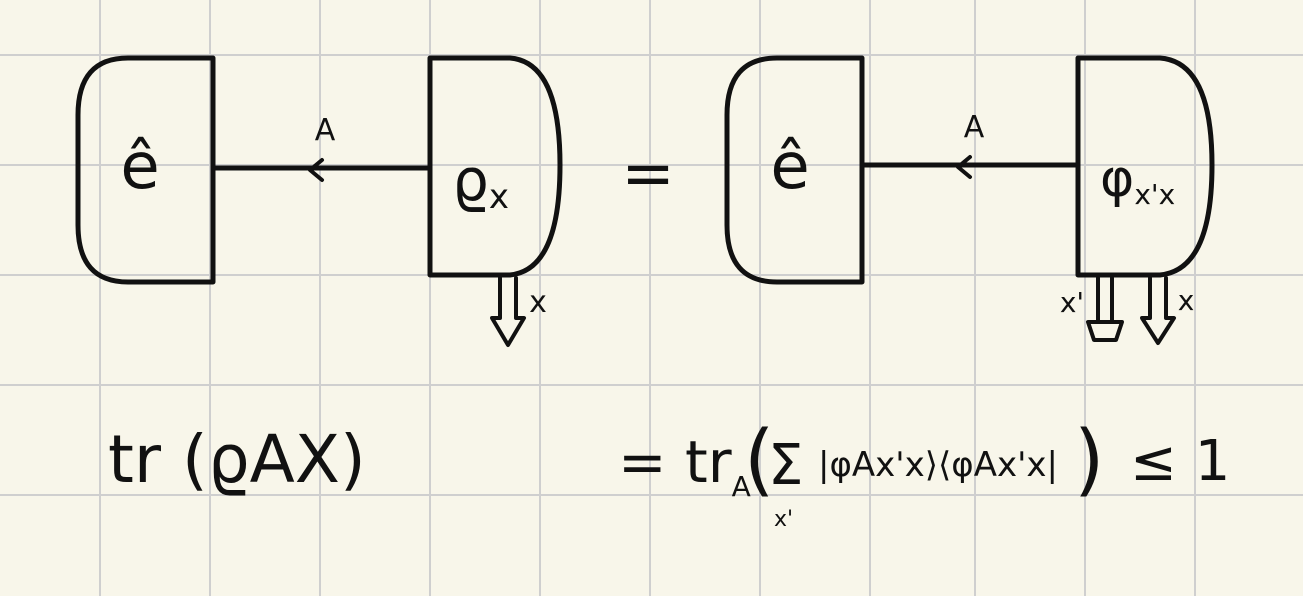  What do you see at coordinates (480, 181) in the screenshot?
I see `state-label-left: ϱx` at bounding box center [480, 181].